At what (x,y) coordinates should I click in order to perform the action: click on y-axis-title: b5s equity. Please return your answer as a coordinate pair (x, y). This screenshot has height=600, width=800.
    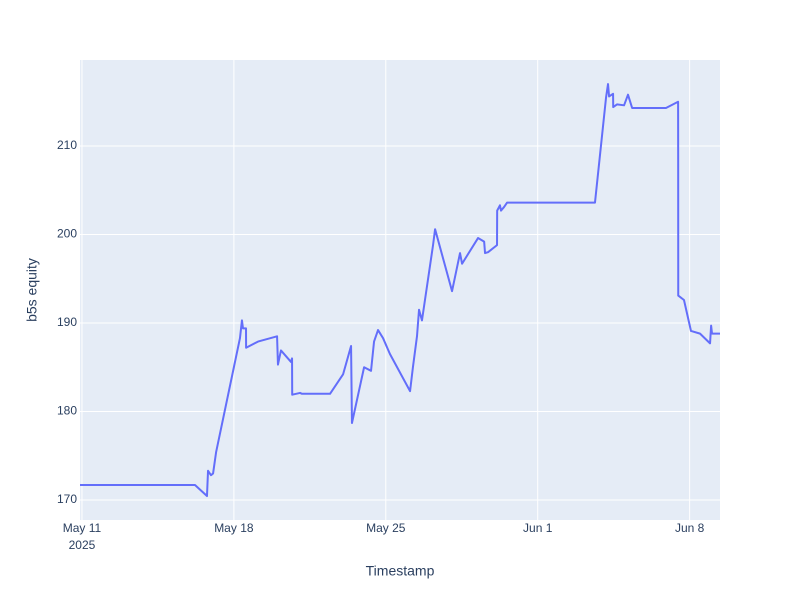
    Looking at the image, I should click on (32, 290).